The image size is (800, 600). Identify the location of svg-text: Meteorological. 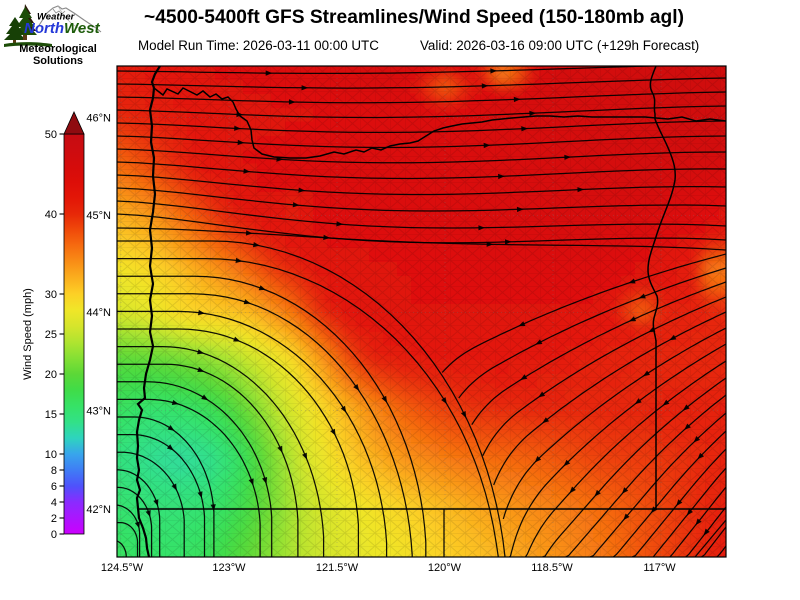
(58, 49).